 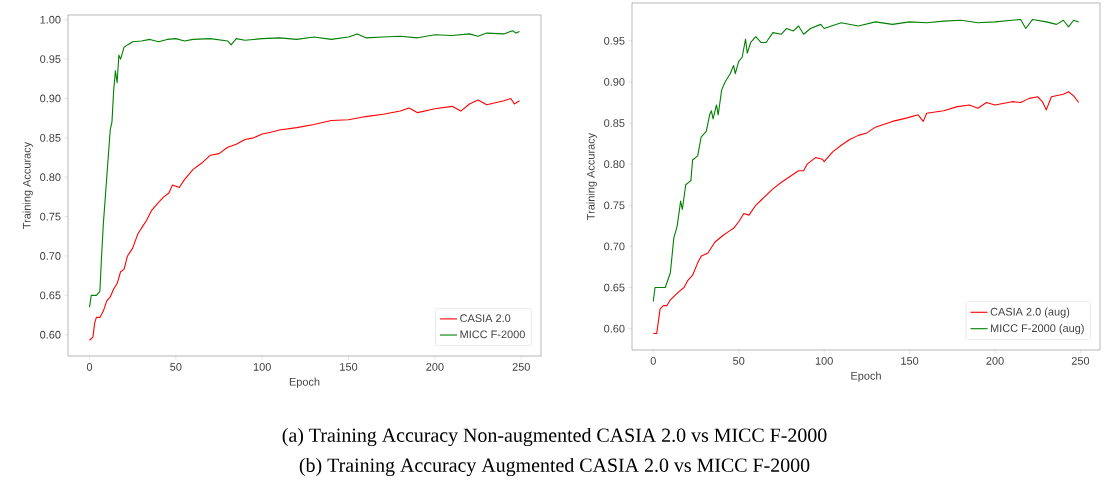 I want to click on legend-label: MICC F-2000 (aug), so click(x=1037, y=329).